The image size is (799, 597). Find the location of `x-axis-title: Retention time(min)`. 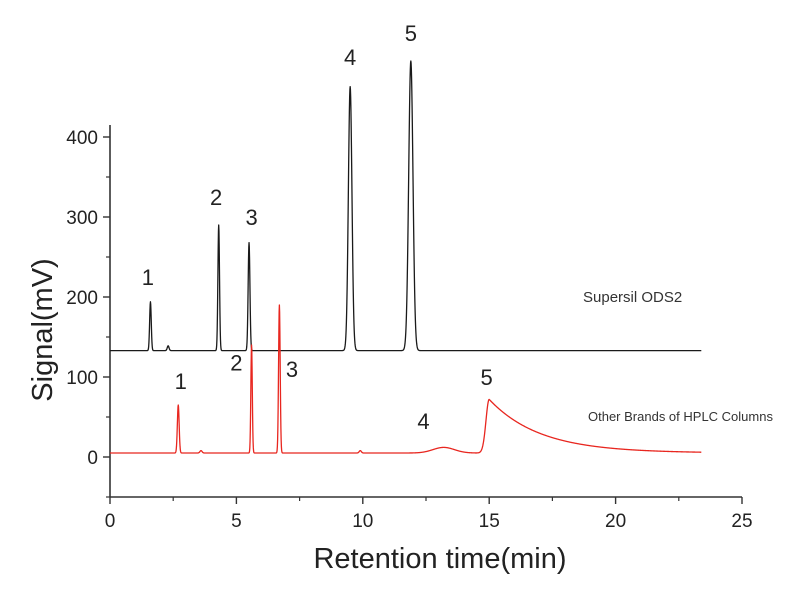

x-axis-title: Retention time(min) is located at coordinates (439, 559).